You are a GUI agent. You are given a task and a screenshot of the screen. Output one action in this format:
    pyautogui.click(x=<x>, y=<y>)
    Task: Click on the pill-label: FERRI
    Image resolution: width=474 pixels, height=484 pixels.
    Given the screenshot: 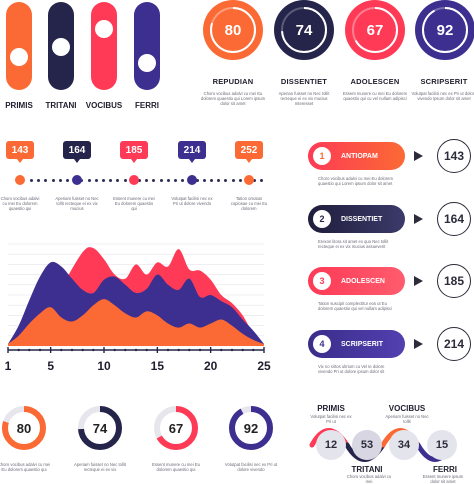 What is the action you would take?
    pyautogui.click(x=147, y=105)
    